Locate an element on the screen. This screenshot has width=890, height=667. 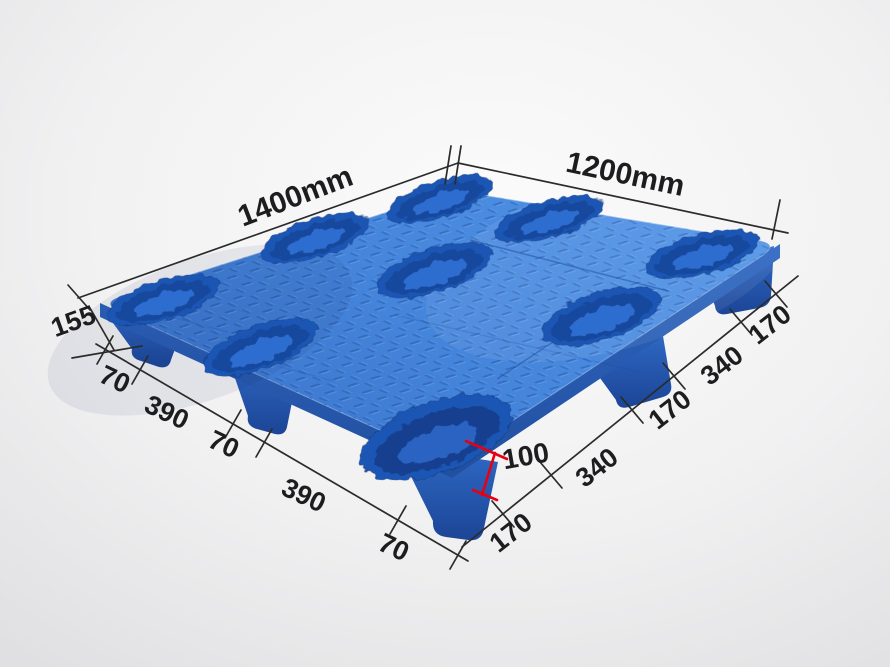
chain-line-left is located at coordinates (282, 452).